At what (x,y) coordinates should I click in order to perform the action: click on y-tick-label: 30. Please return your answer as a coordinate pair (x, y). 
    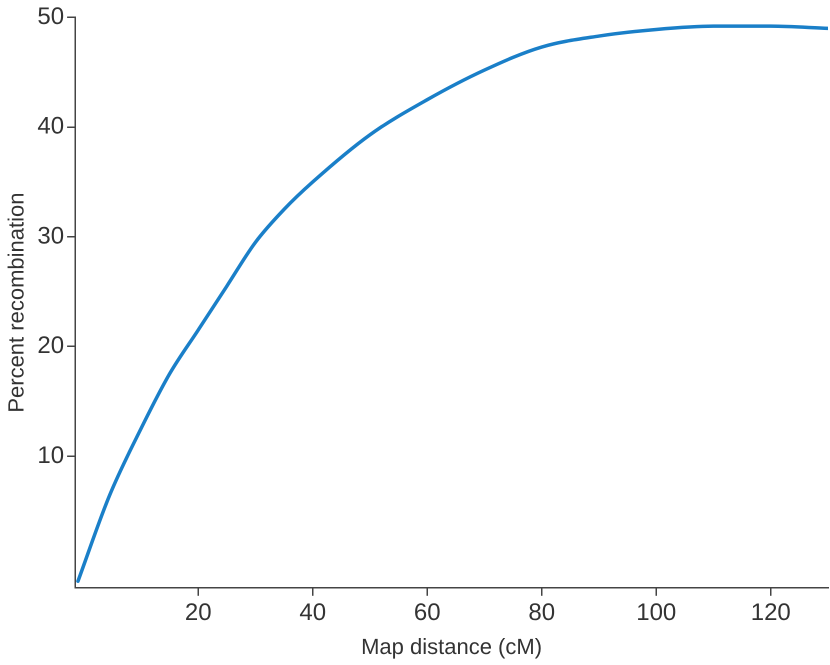
    Looking at the image, I should click on (50, 236).